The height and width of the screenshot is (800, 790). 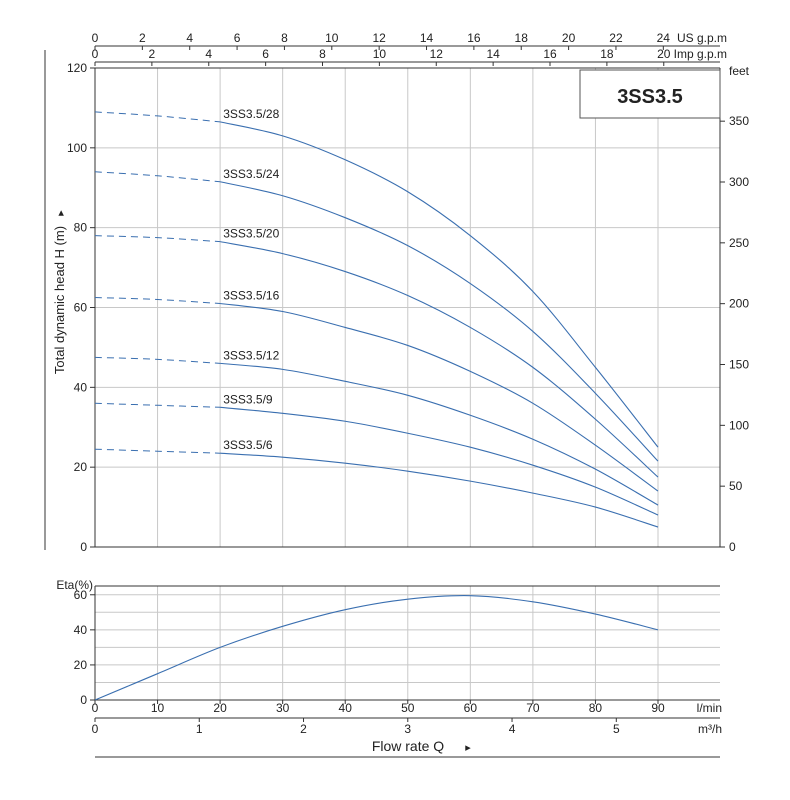 I want to click on feet-tick-label: 150, so click(x=739, y=365).